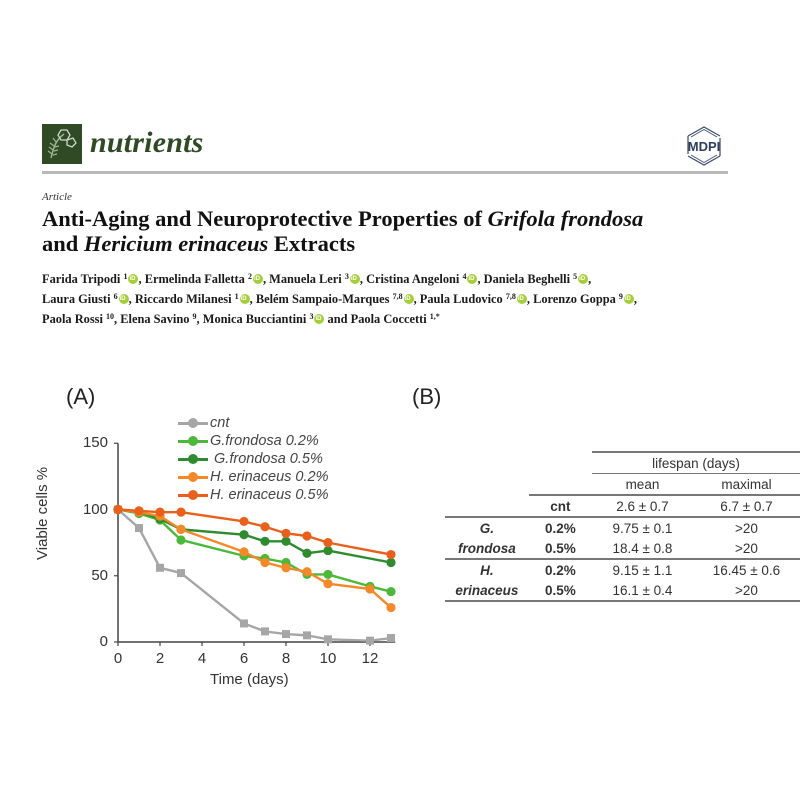 The width and height of the screenshot is (800, 800). What do you see at coordinates (746, 484) in the screenshot?
I see `col-header-maximal: maximal` at bounding box center [746, 484].